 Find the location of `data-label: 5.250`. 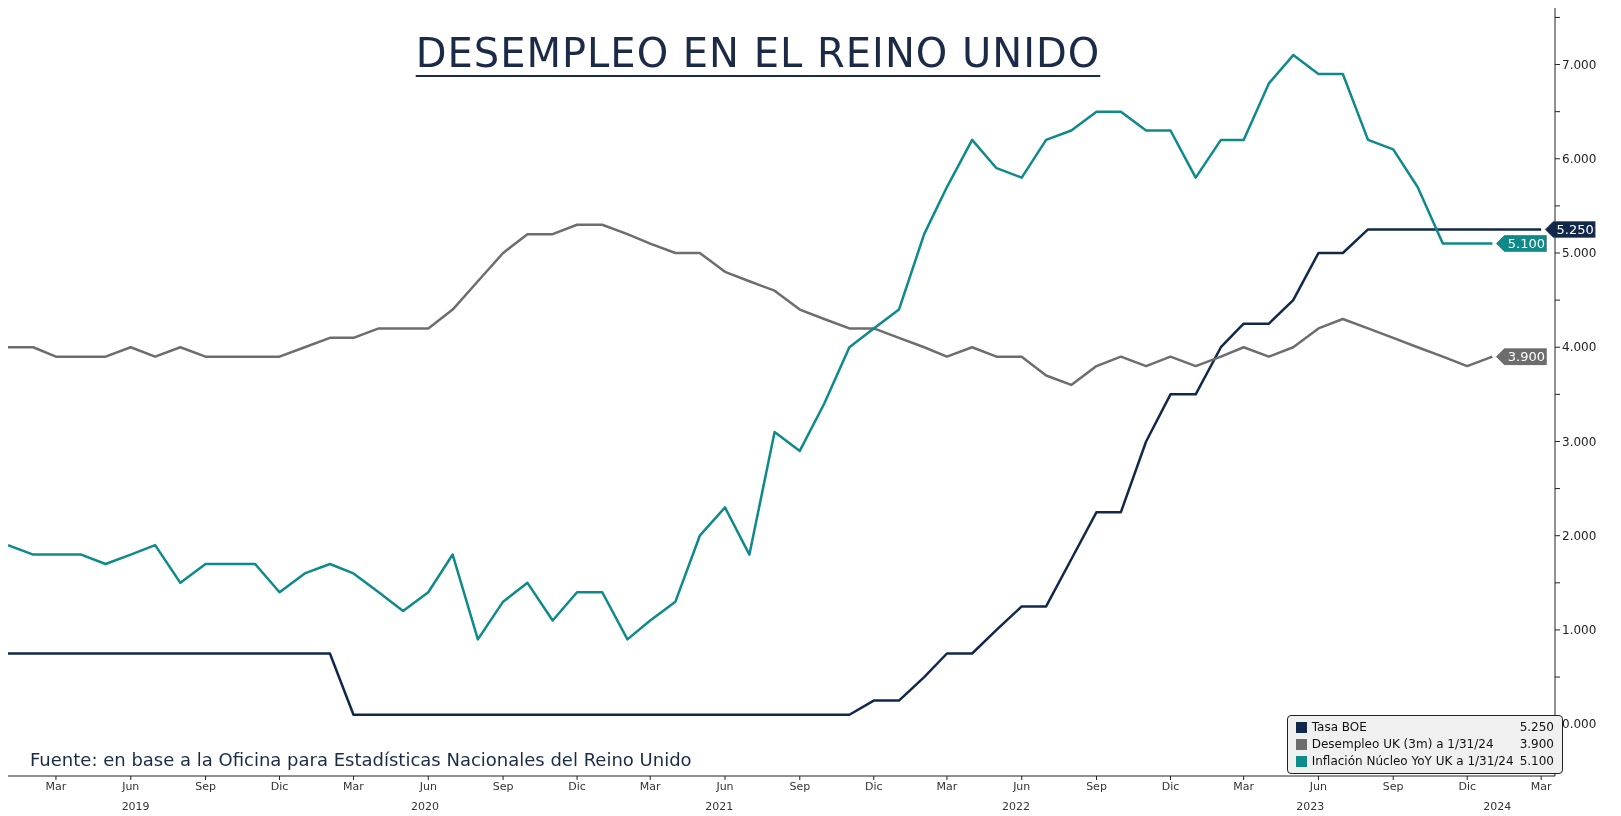

data-label: 5.250 is located at coordinates (1575, 229).